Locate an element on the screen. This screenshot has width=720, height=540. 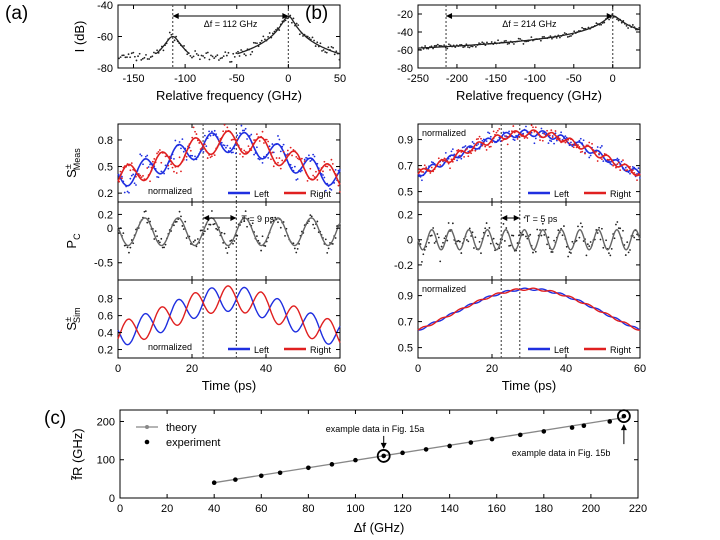
c_fr-xtick-label: 200 is located at coordinates (591, 509).